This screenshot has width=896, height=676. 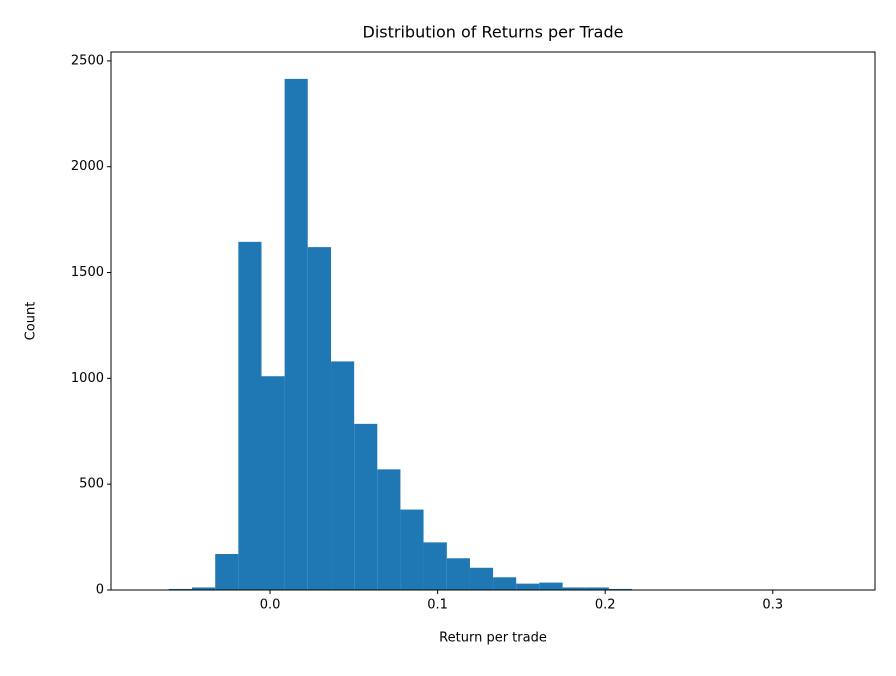 I want to click on y-tick-label: 2000, so click(x=87, y=166).